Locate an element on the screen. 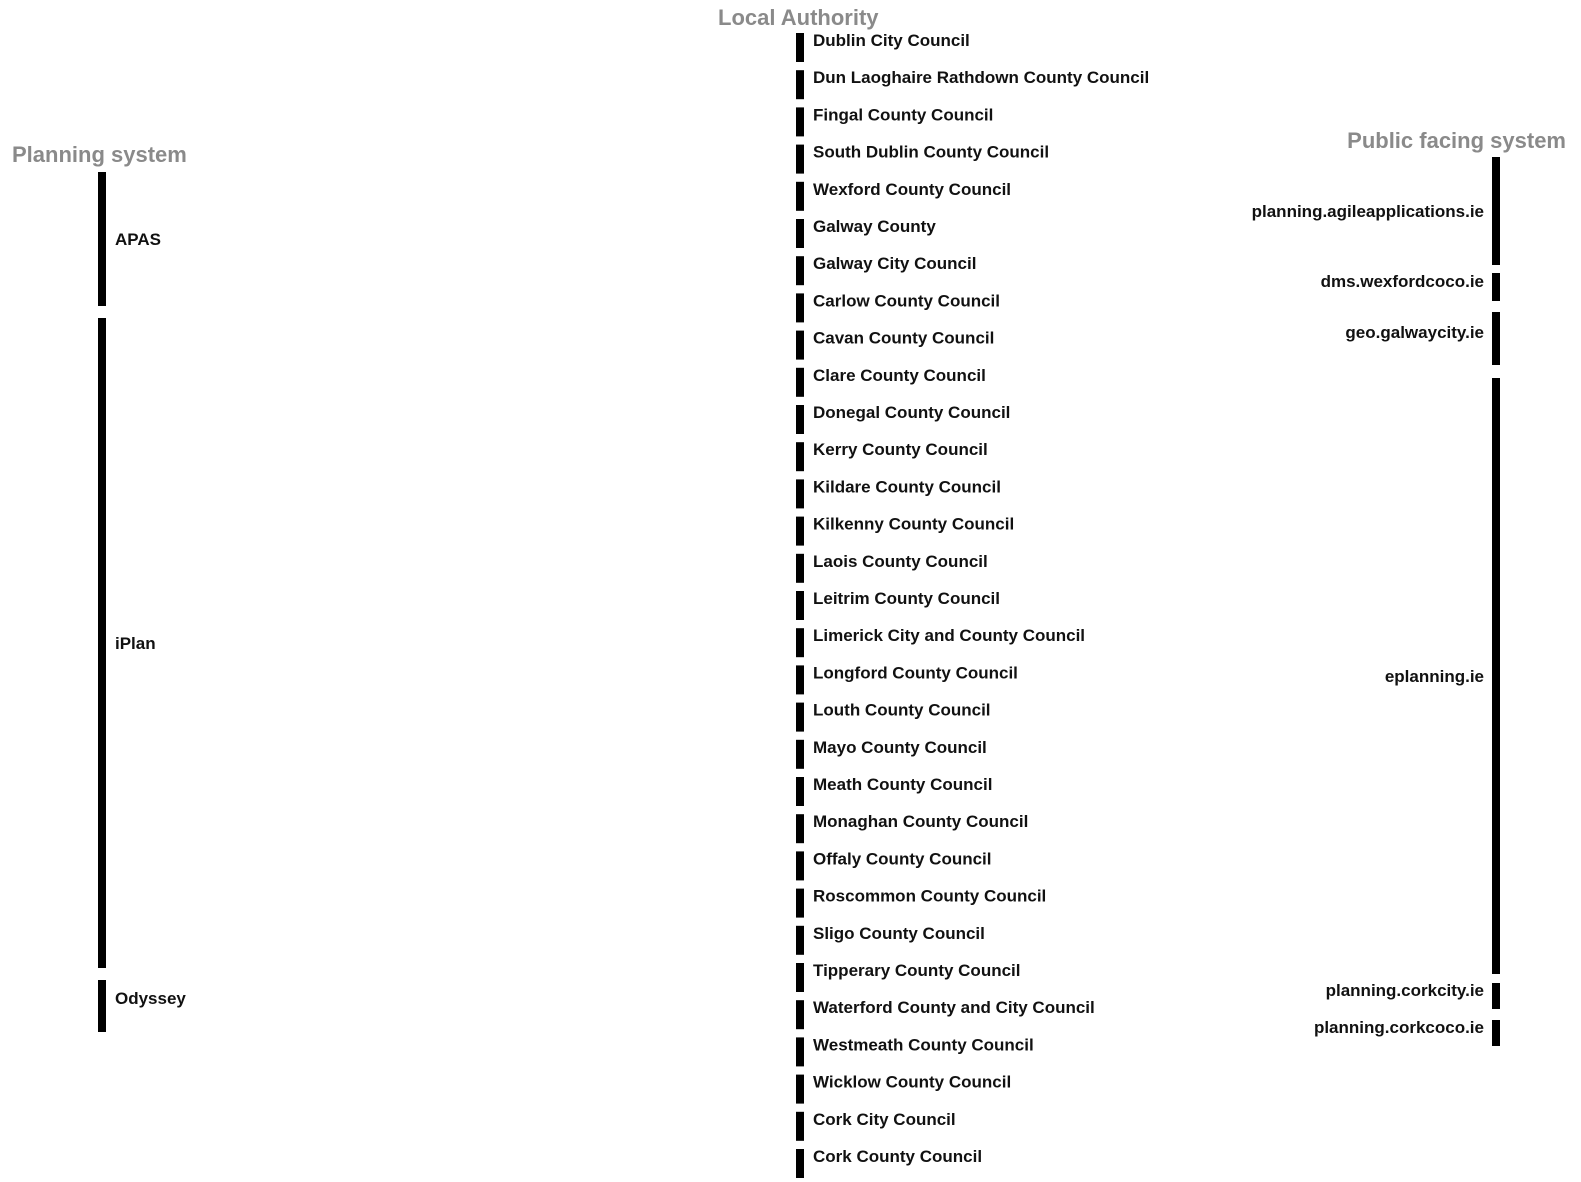  node-planning-agileapplications-ie is located at coordinates (1496, 211).